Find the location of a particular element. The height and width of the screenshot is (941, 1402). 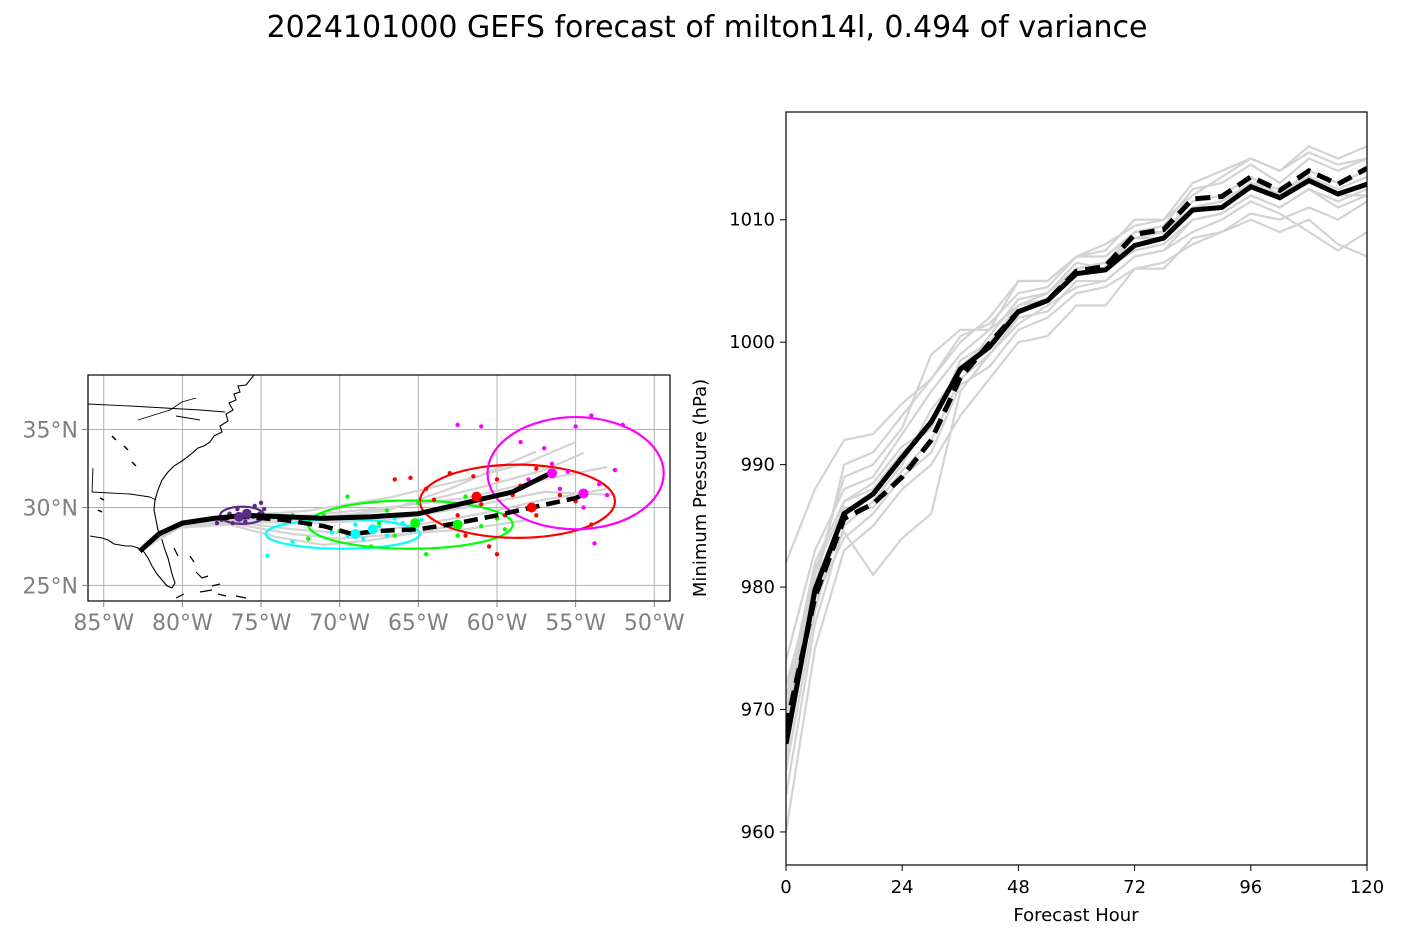

coastline-east-us is located at coordinates (172, 482).